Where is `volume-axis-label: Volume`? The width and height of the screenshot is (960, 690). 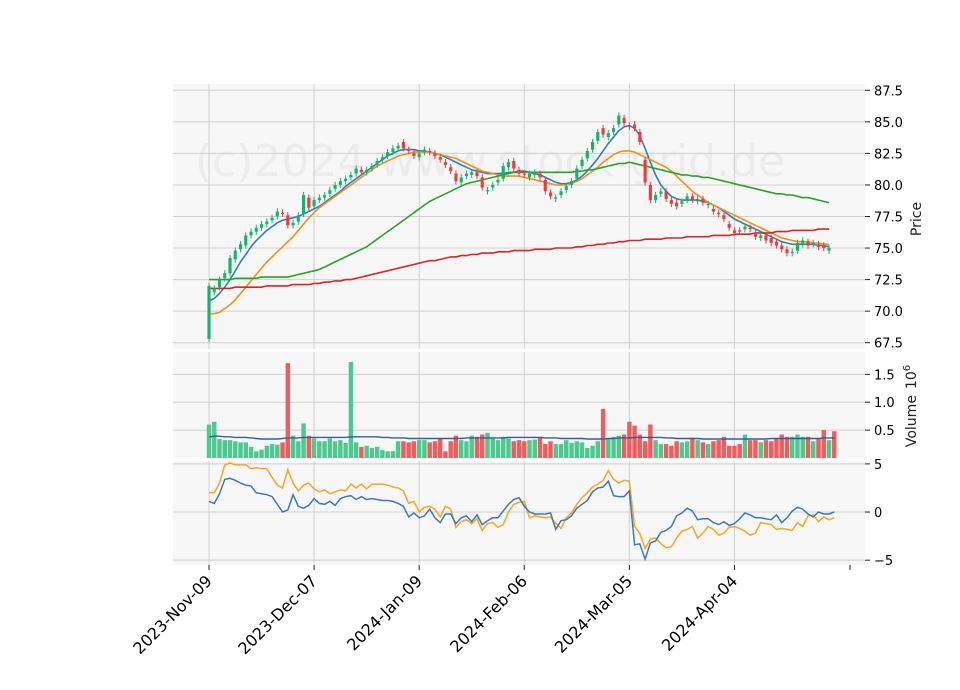
volume-axis-label: Volume is located at coordinates (912, 421).